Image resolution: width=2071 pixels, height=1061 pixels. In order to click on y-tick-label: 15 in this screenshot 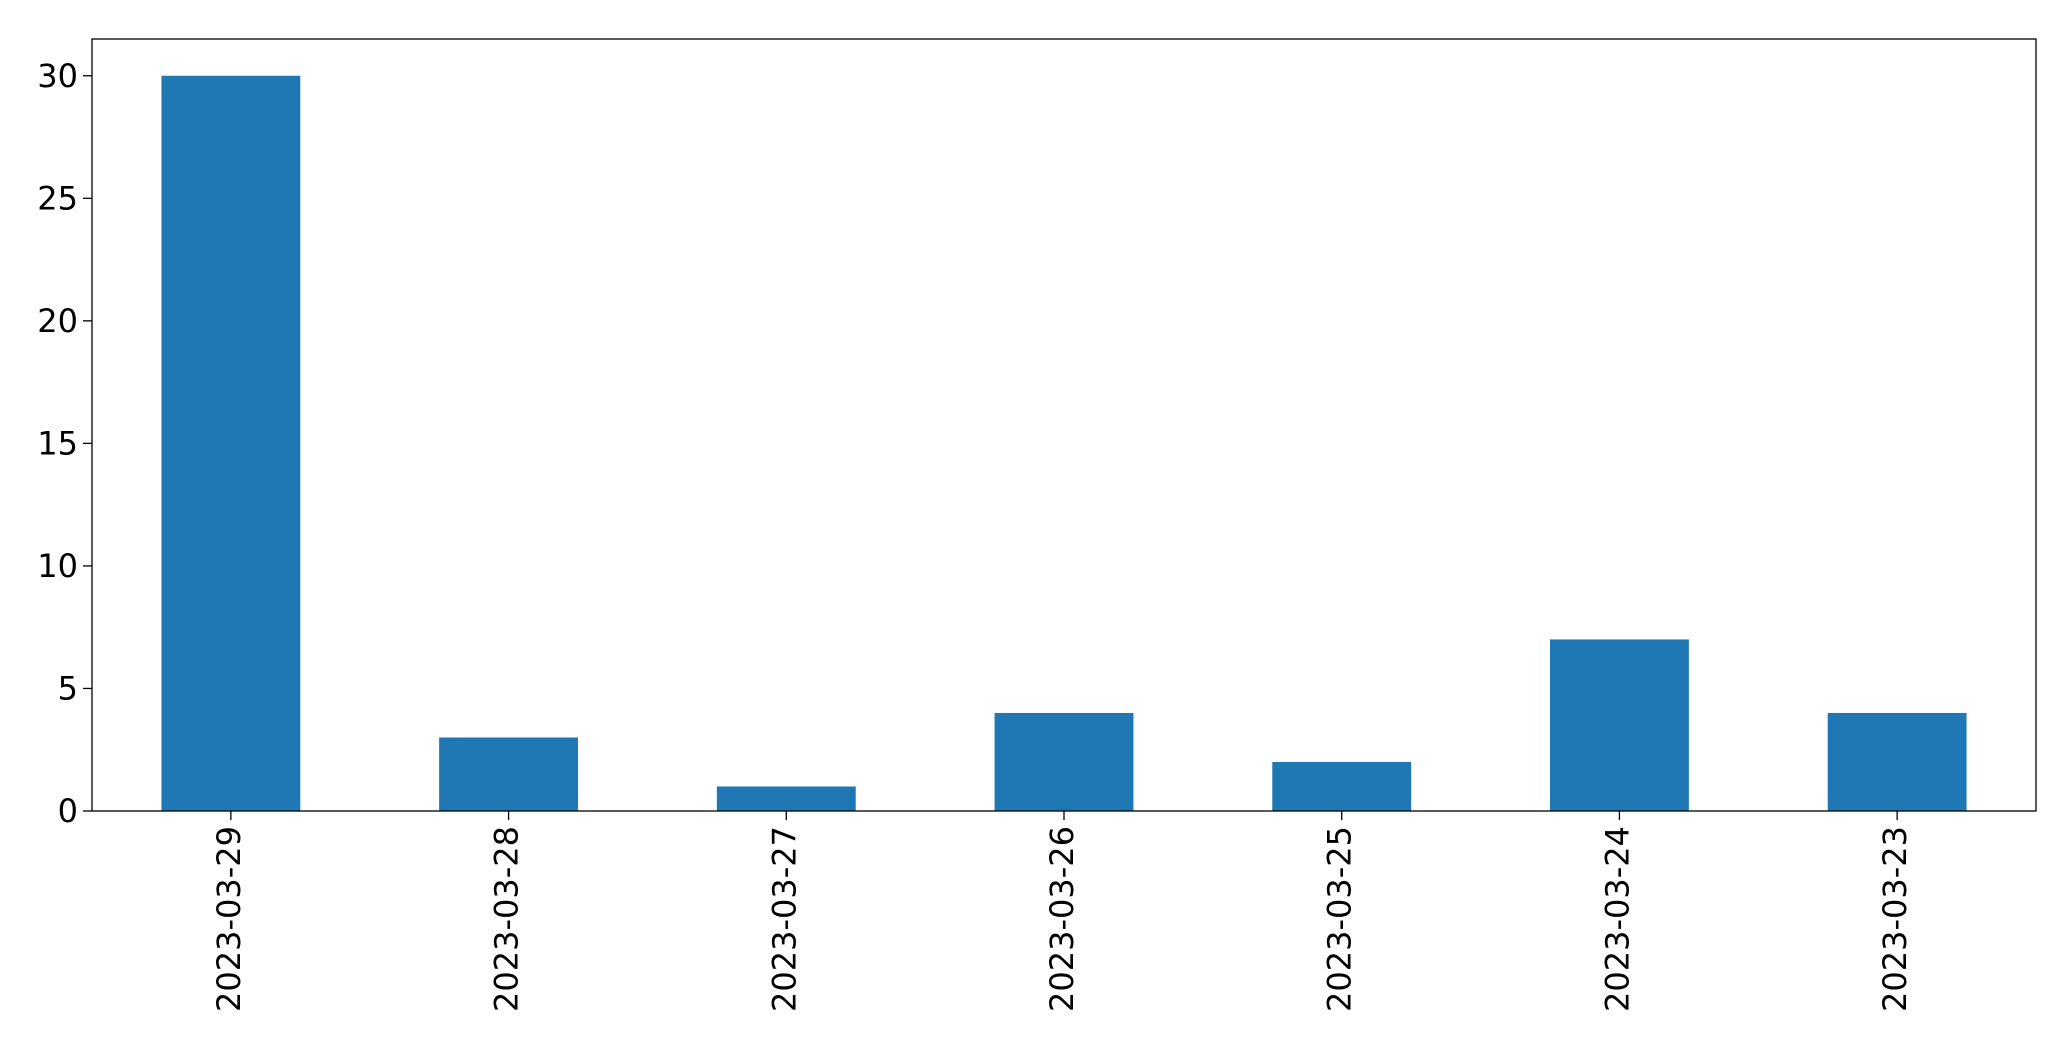, I will do `click(57, 443)`.